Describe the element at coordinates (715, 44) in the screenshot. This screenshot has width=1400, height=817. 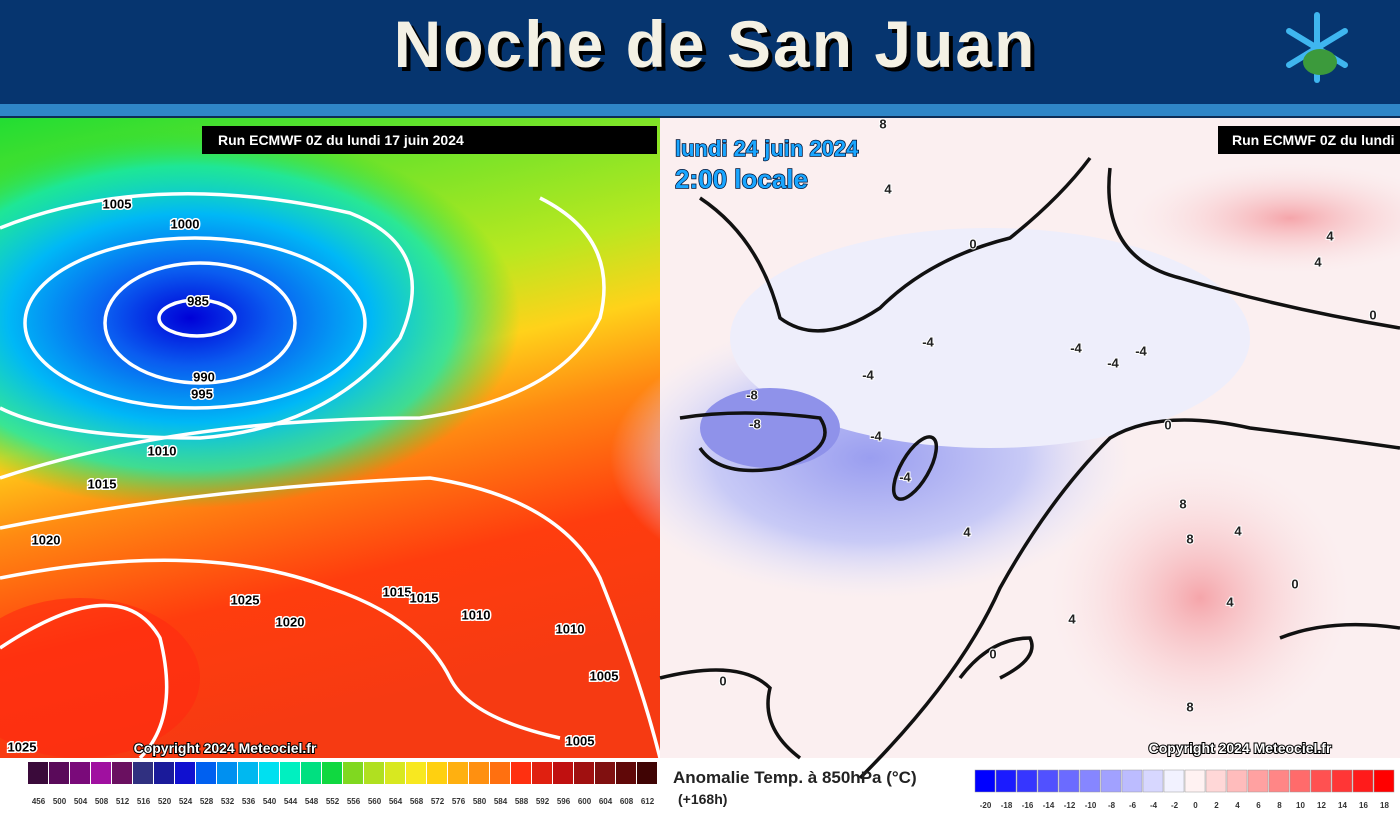
I see `title: Noche de San Juan` at that location.